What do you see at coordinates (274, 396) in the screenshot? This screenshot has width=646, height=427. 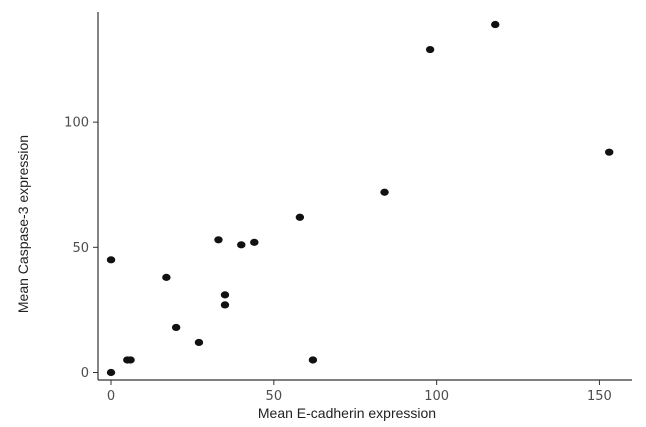 I see `x-tick-label: 50` at bounding box center [274, 396].